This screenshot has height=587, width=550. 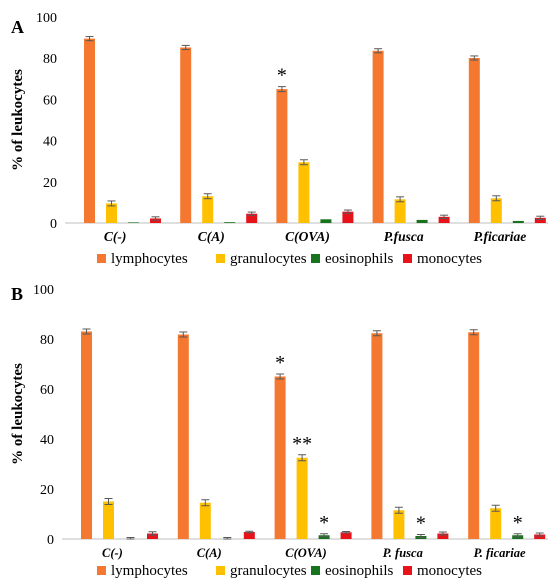 What do you see at coordinates (500, 553) in the screenshot?
I see `x-tick-label: P. ficariae` at bounding box center [500, 553].